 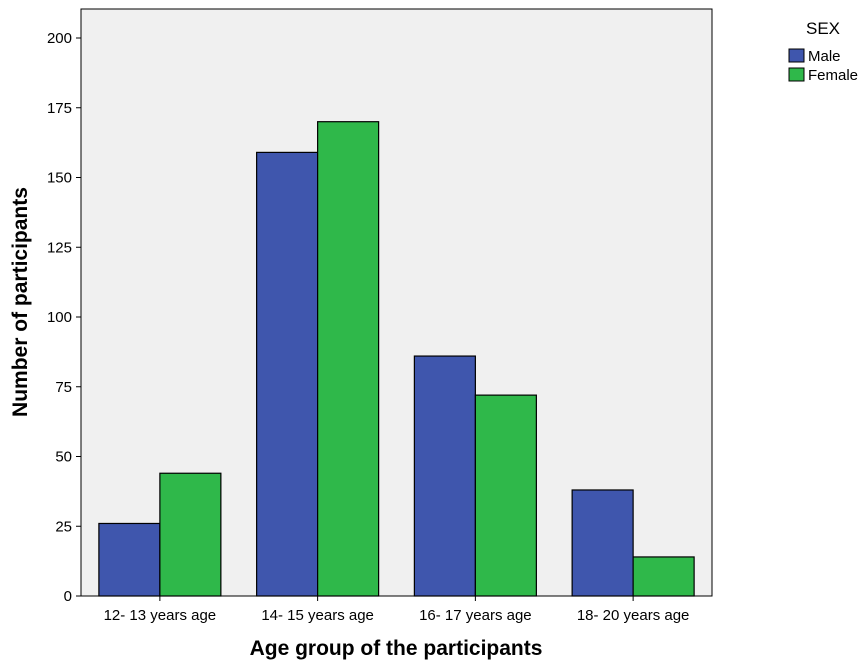 I want to click on x-tick-label: 18- 20 years age, so click(x=633, y=615).